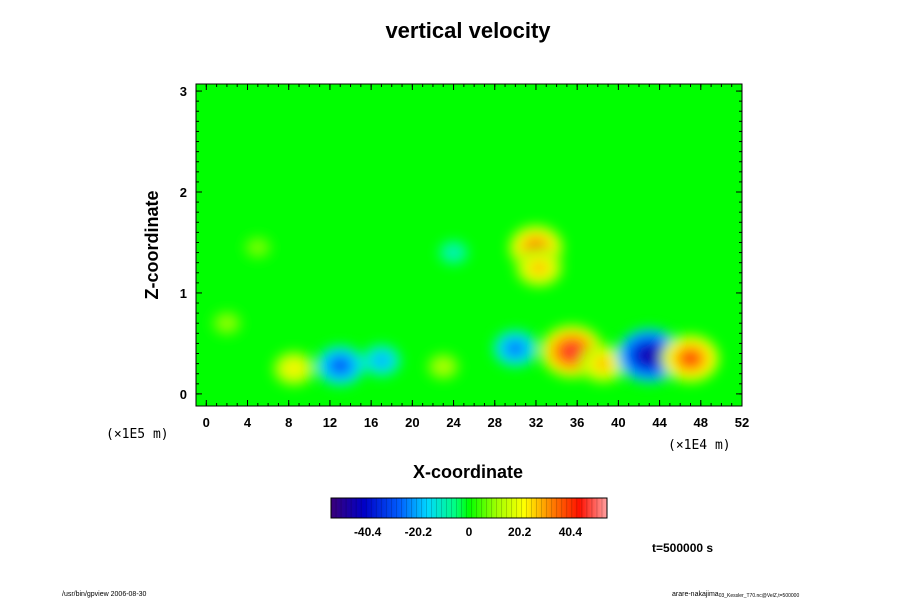 This screenshot has height=600, width=900. What do you see at coordinates (699, 445) in the screenshot?
I see `x-scale-note: (×1E4 m)` at bounding box center [699, 445].